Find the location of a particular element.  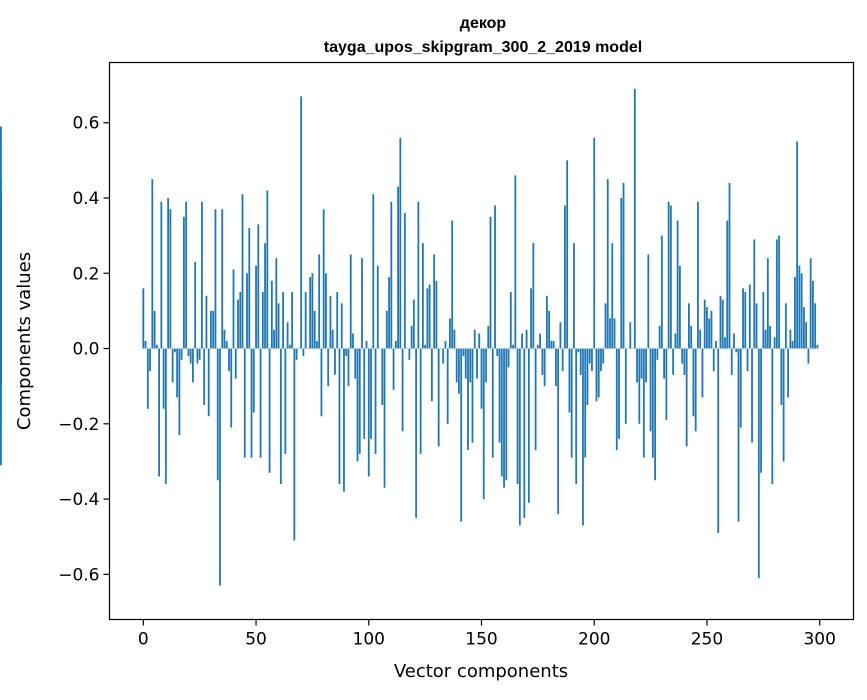

bar-undefined is located at coordinates (1, 339).